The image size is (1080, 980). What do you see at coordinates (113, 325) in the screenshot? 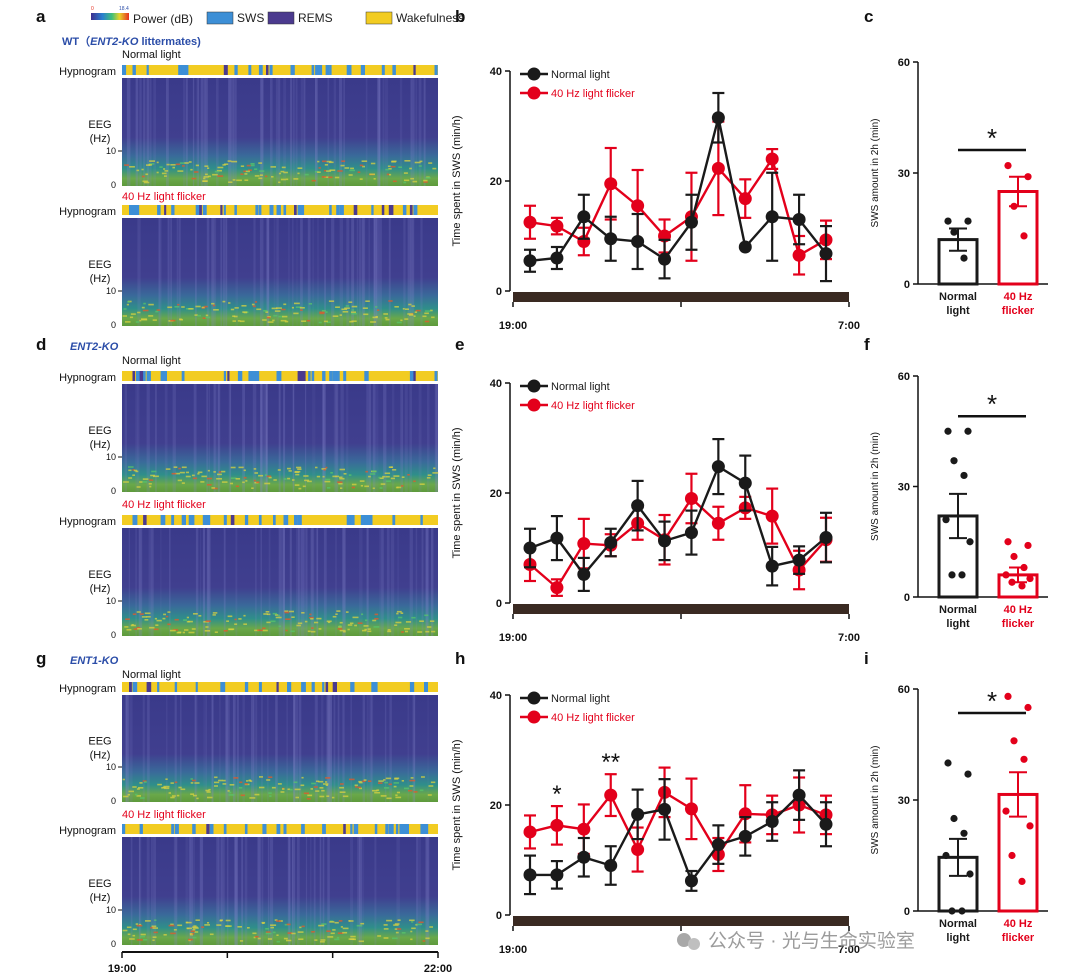
I see `eeg-tick-0: 0` at bounding box center [113, 325].